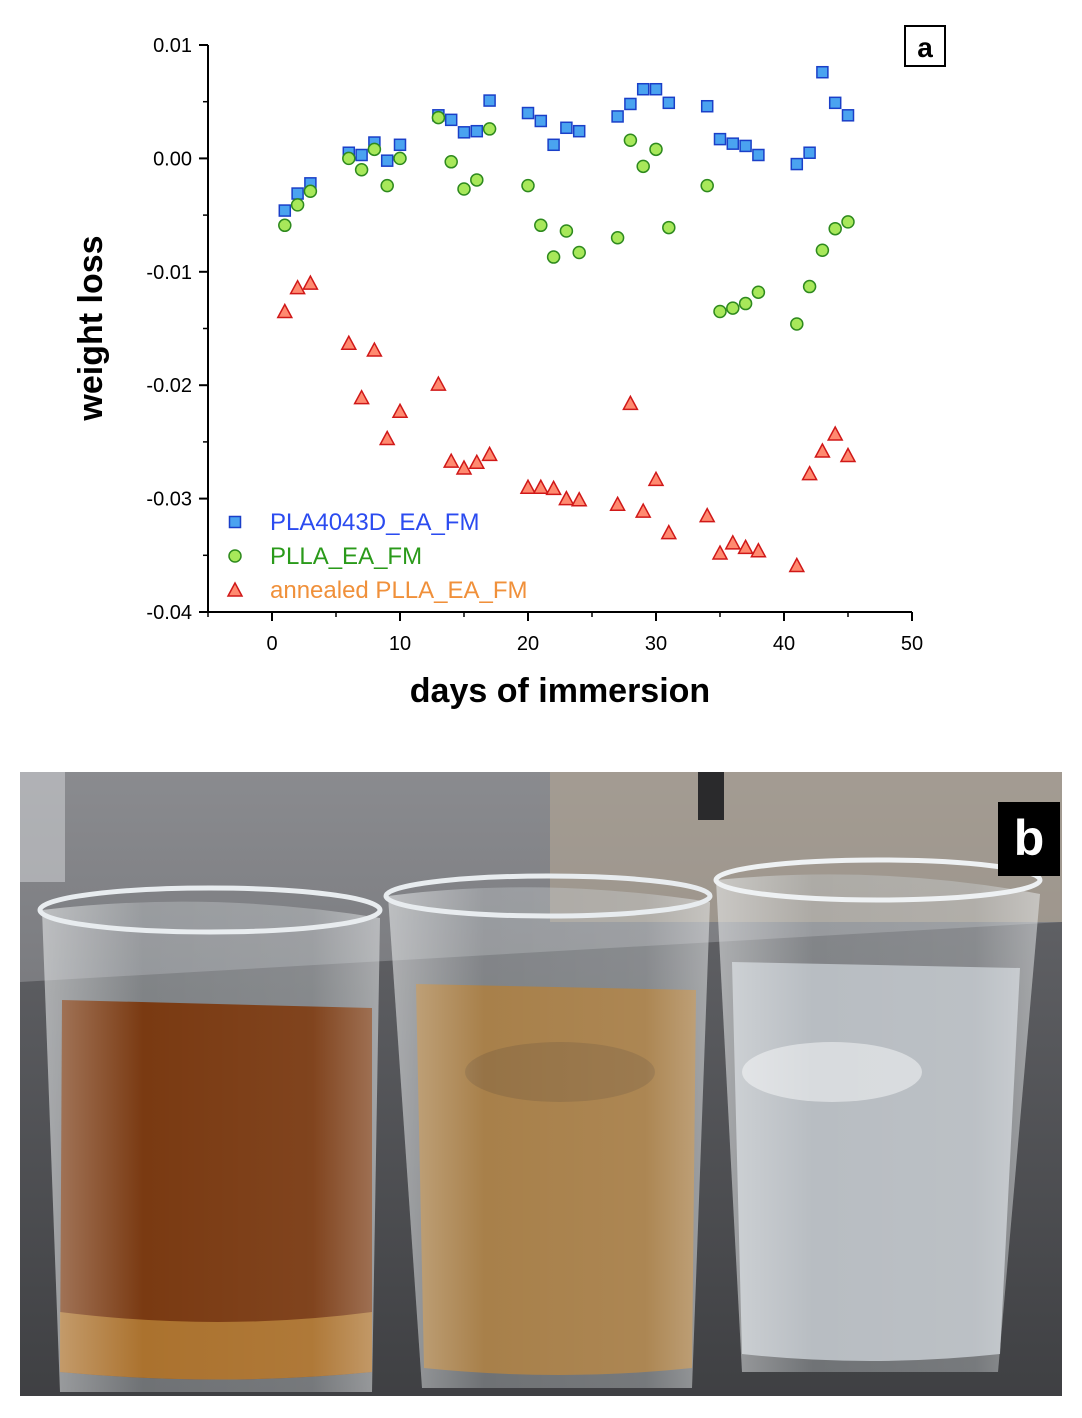 The image size is (1082, 1418). What do you see at coordinates (172, 159) in the screenshot?
I see `y-tick-label: 0.00` at bounding box center [172, 159].